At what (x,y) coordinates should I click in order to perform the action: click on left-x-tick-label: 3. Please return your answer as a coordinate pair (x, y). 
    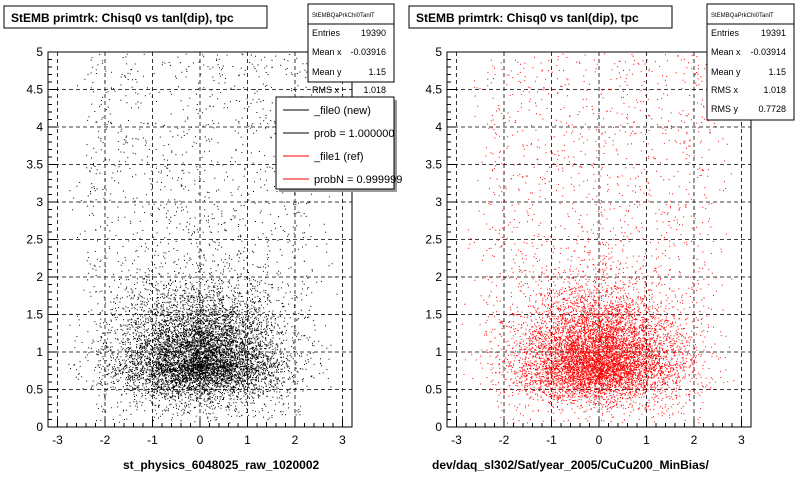
    Looking at the image, I should click on (342, 440).